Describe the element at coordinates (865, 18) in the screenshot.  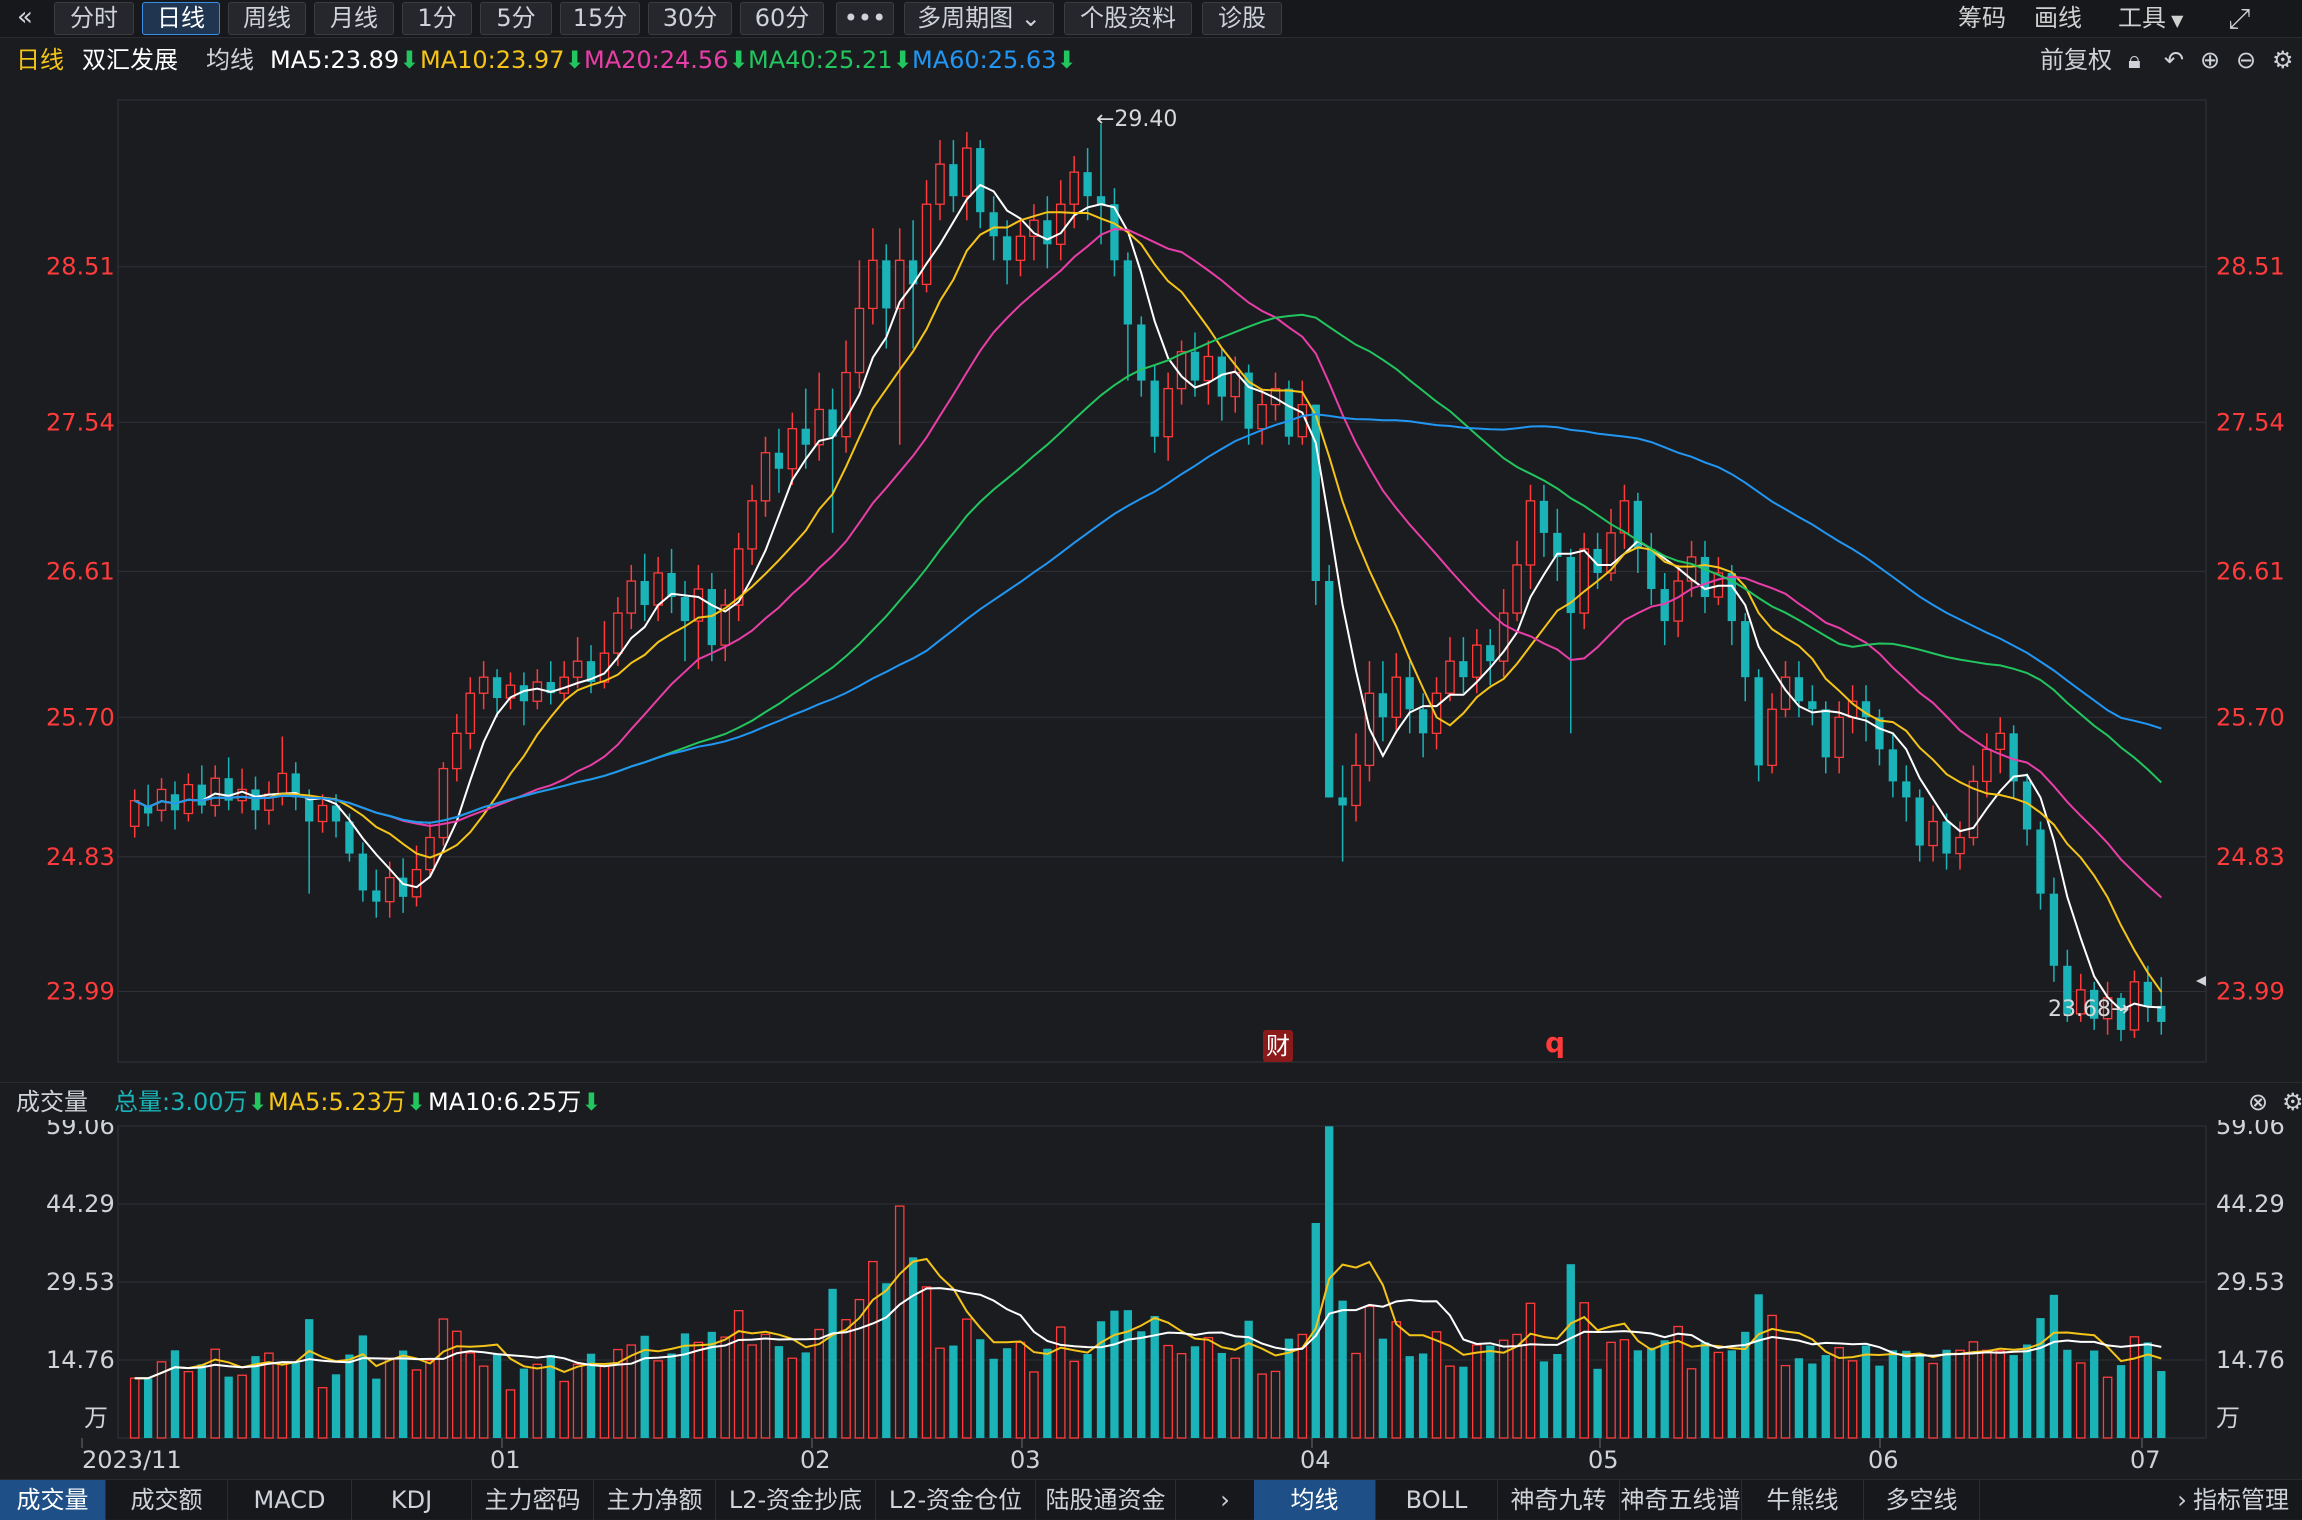
I see `more-icon: •••` at that location.